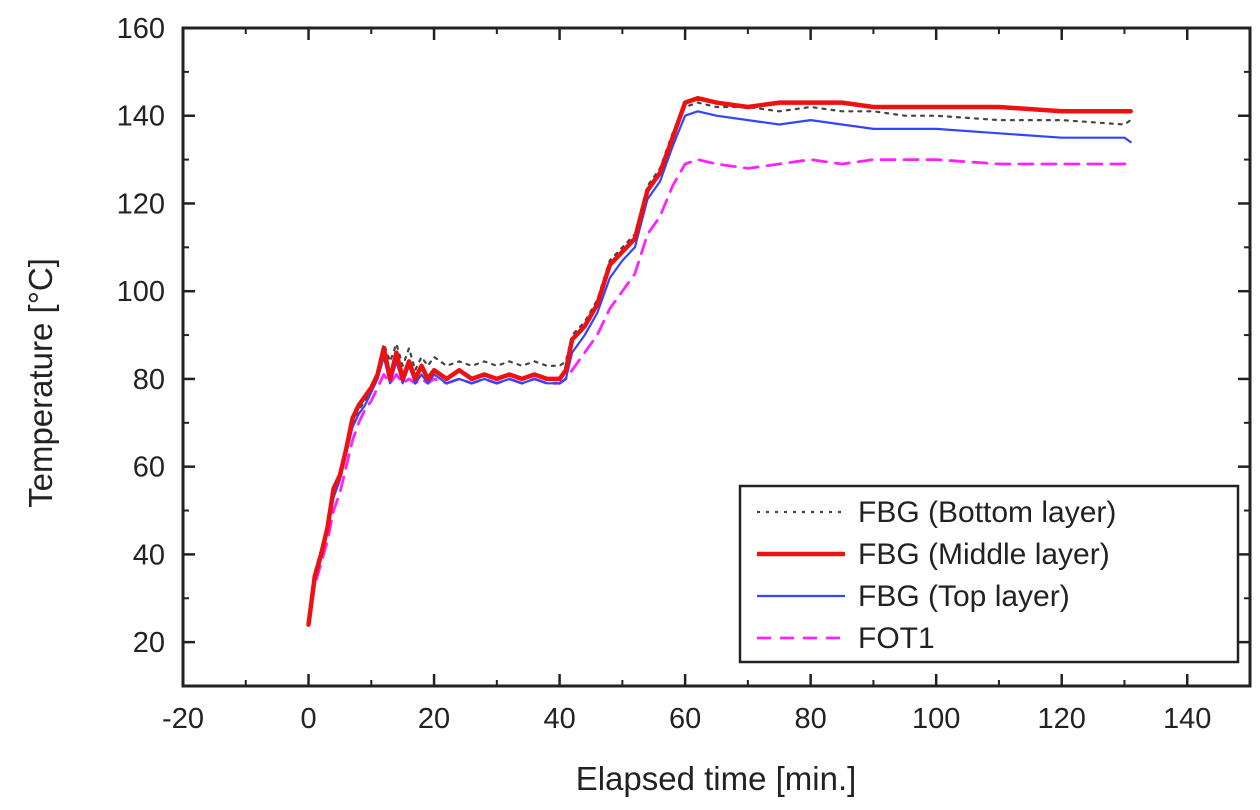 This screenshot has height=810, width=1260. What do you see at coordinates (149, 468) in the screenshot?
I see `y-tick-label: 60` at bounding box center [149, 468].